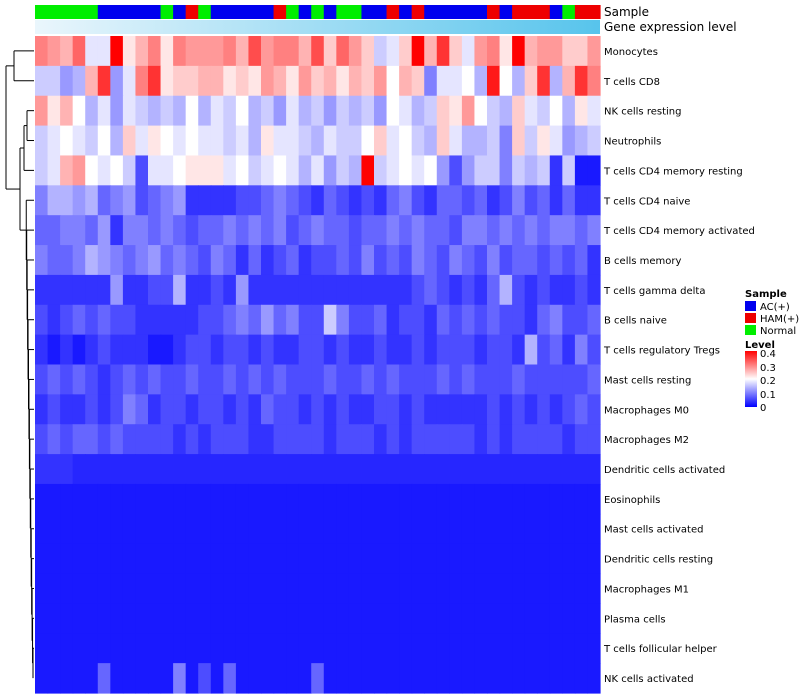 This screenshot has width=800, height=700. Describe the element at coordinates (506, 170) in the screenshot. I see `heatmap-cell-r4-c37` at that location.